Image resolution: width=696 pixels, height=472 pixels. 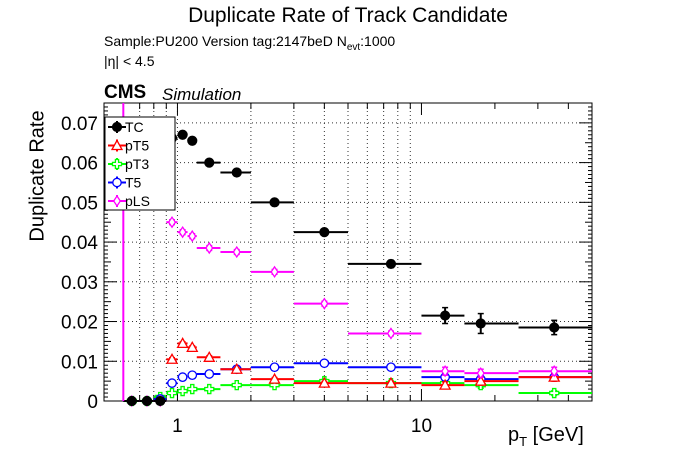 I want to click on y-tick-label: 0.04, so click(x=79, y=243).